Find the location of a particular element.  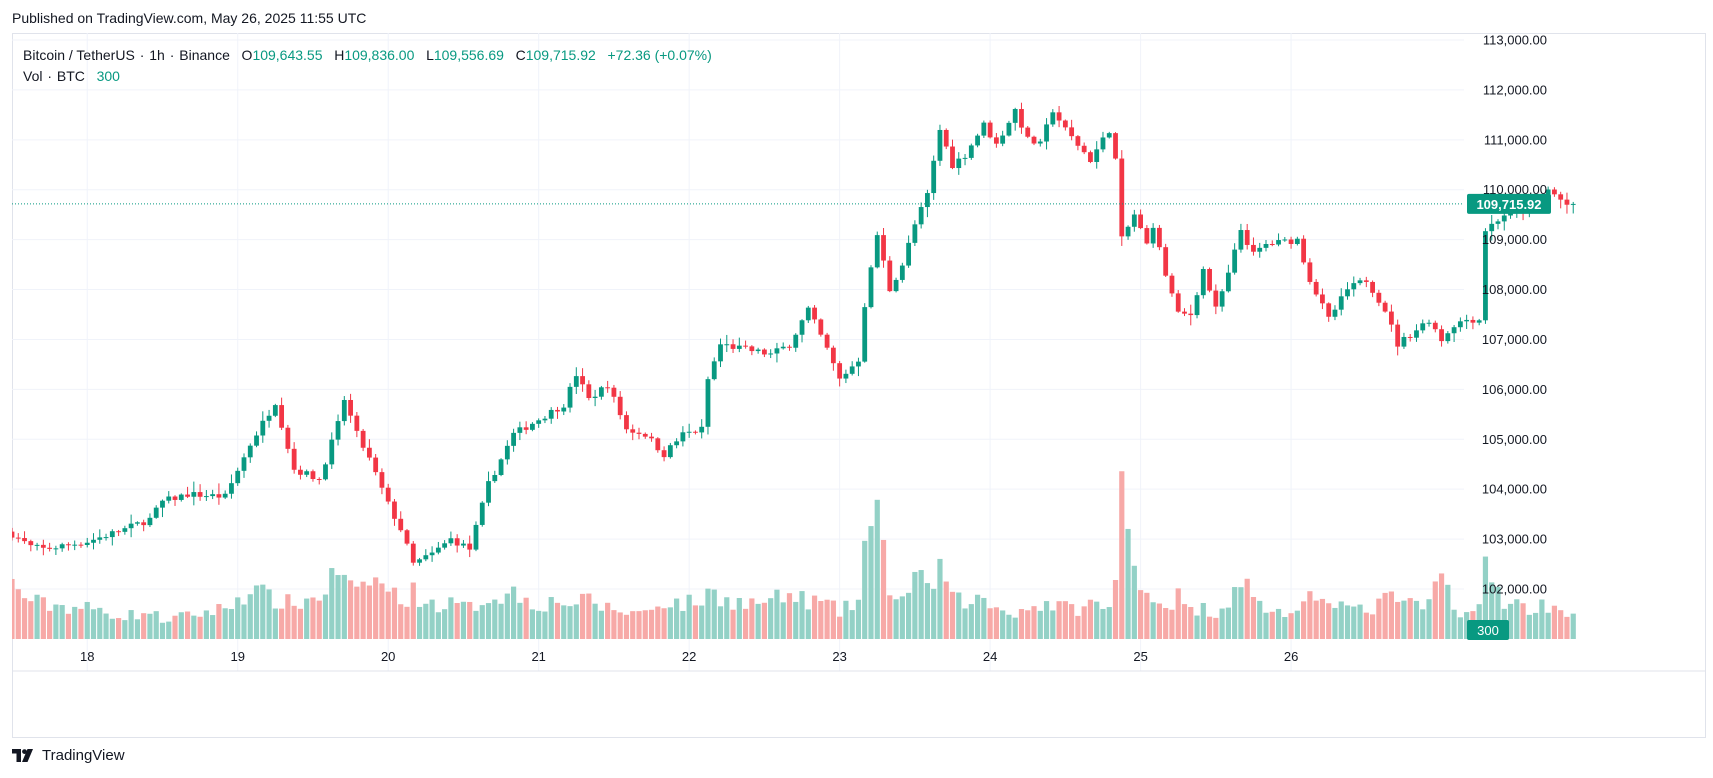

volume-legend-row: Vol · BTC 300 is located at coordinates (71, 76).